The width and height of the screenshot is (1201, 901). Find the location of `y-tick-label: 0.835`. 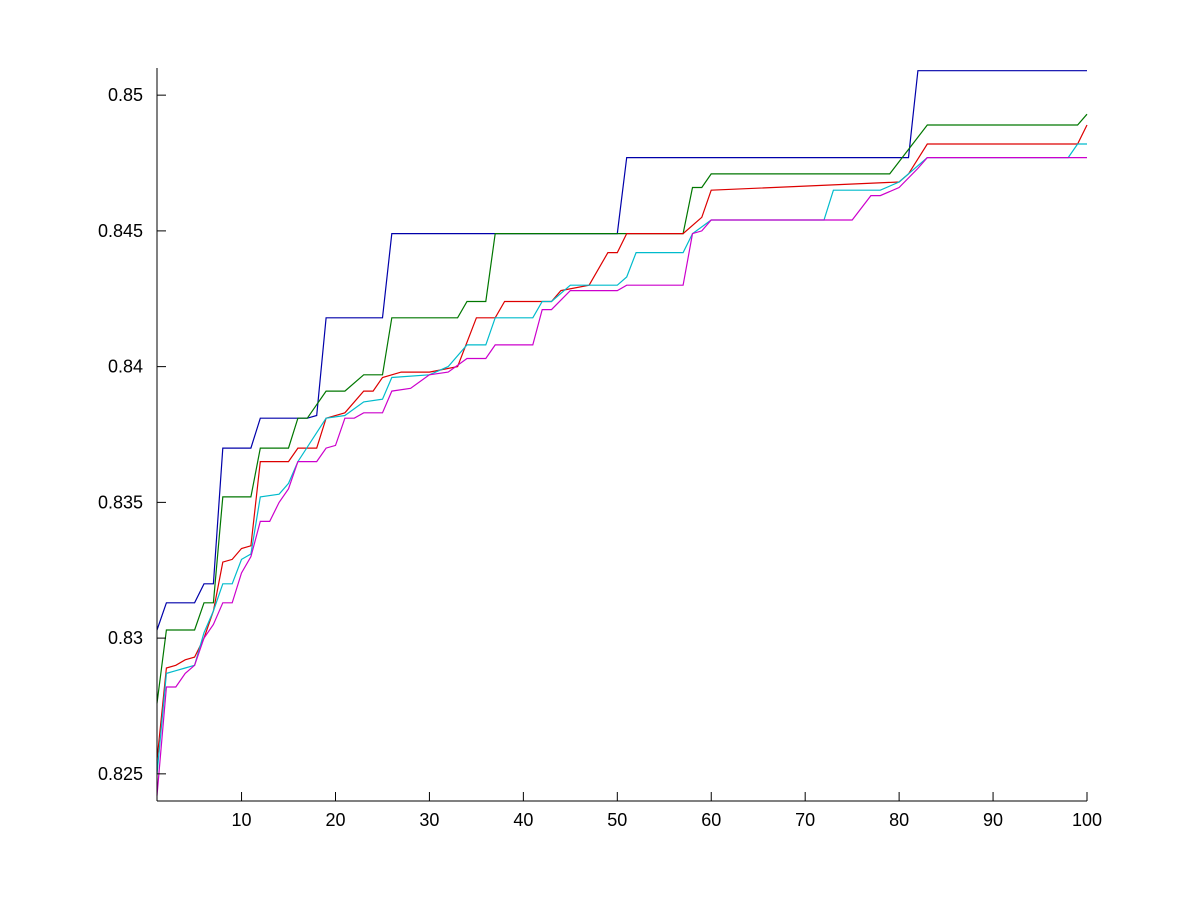

y-tick-label: 0.835 is located at coordinates (120, 502).